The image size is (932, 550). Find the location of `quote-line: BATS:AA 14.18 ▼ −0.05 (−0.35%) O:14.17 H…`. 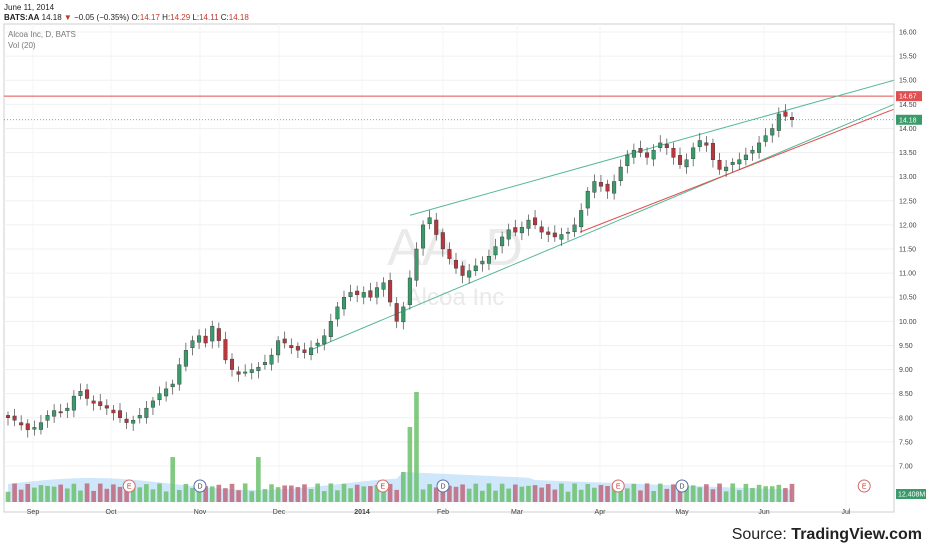

quote-line: BATS:AA 14.18 ▼ −0.05 (−0.35%) O:14.17 H… is located at coordinates (126, 17).